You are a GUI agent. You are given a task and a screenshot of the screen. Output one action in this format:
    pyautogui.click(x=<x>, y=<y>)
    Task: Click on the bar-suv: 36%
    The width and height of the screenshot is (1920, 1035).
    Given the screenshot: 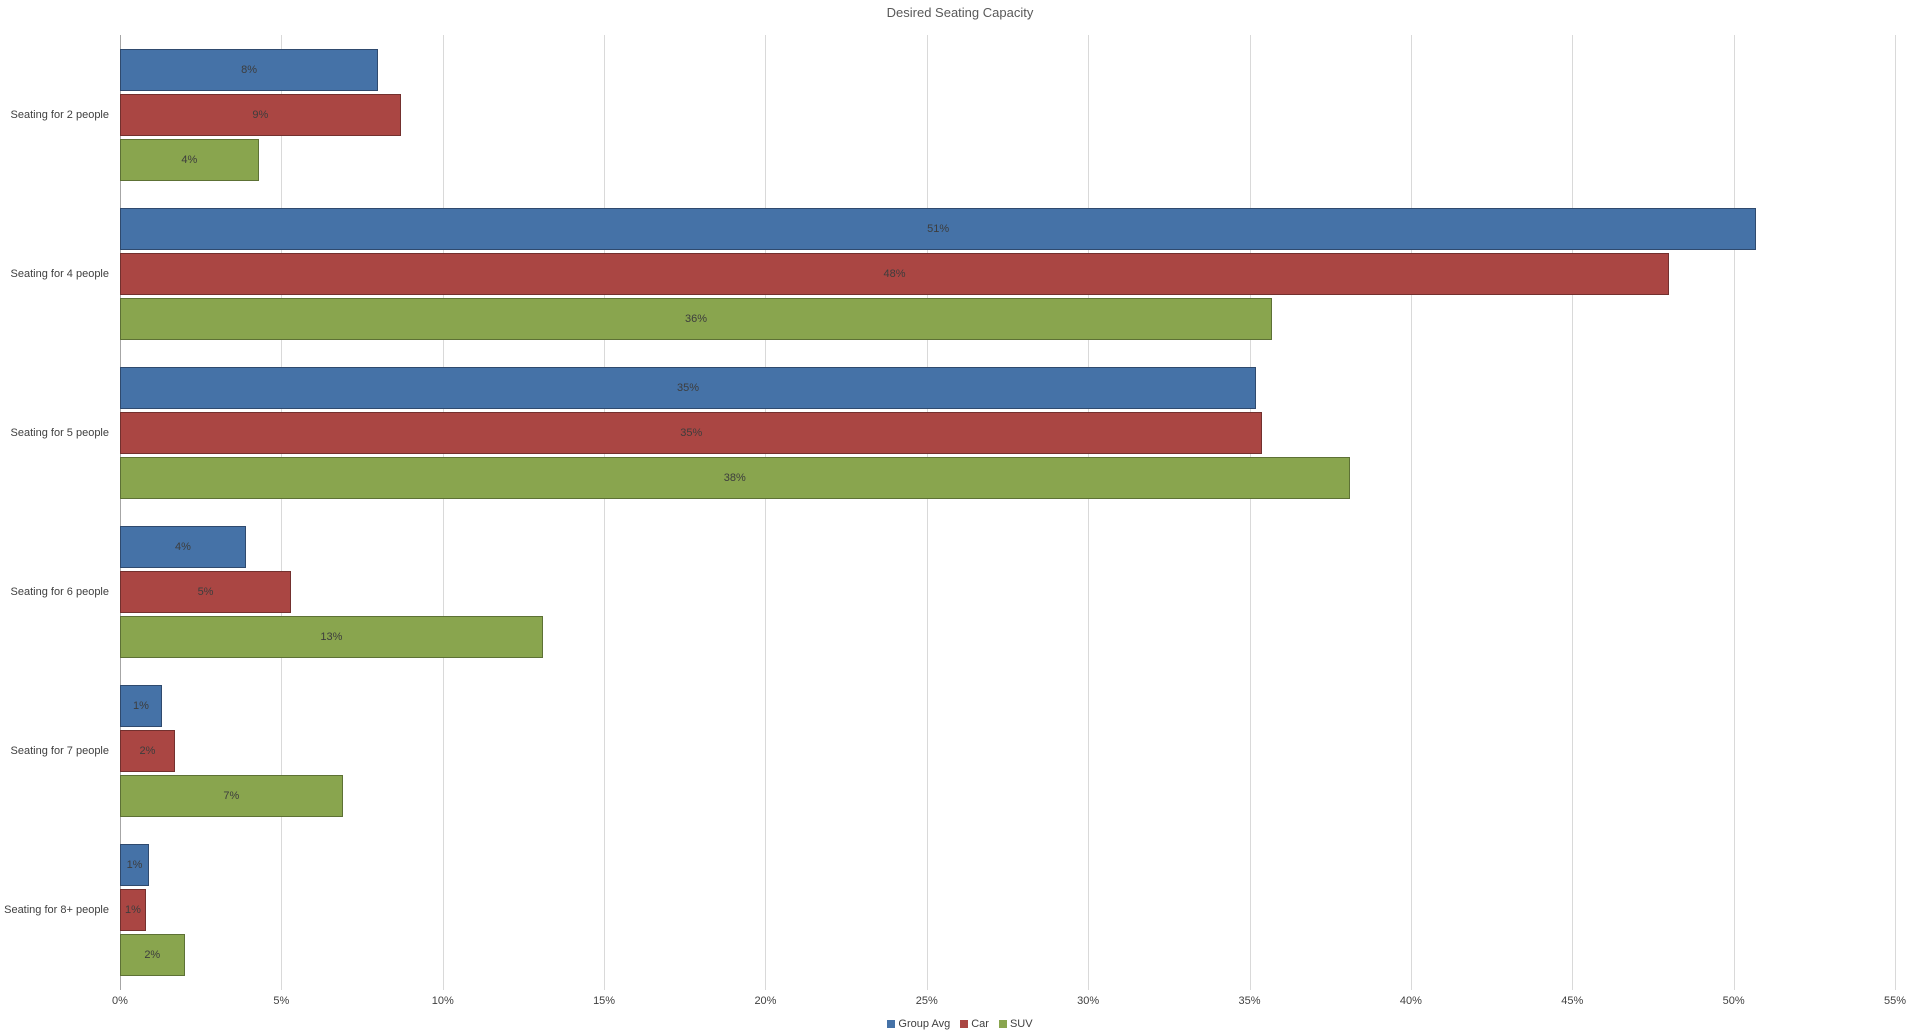 What is the action you would take?
    pyautogui.click(x=696, y=318)
    